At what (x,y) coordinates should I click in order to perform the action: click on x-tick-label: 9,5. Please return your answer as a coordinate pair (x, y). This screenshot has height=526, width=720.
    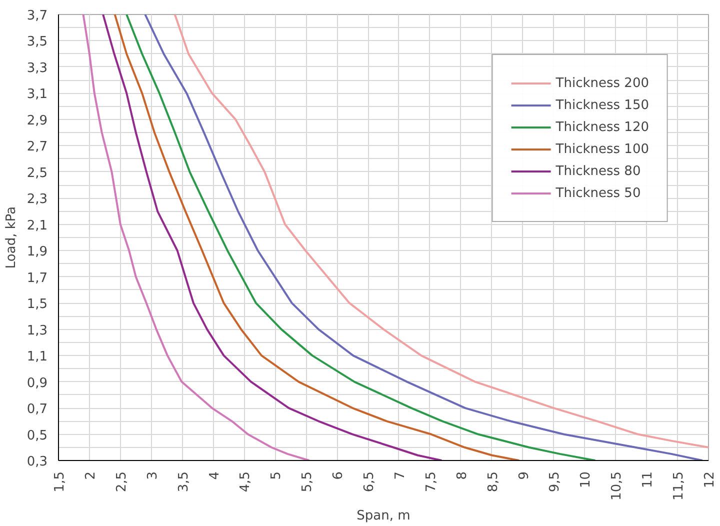
    Looking at the image, I should click on (555, 481).